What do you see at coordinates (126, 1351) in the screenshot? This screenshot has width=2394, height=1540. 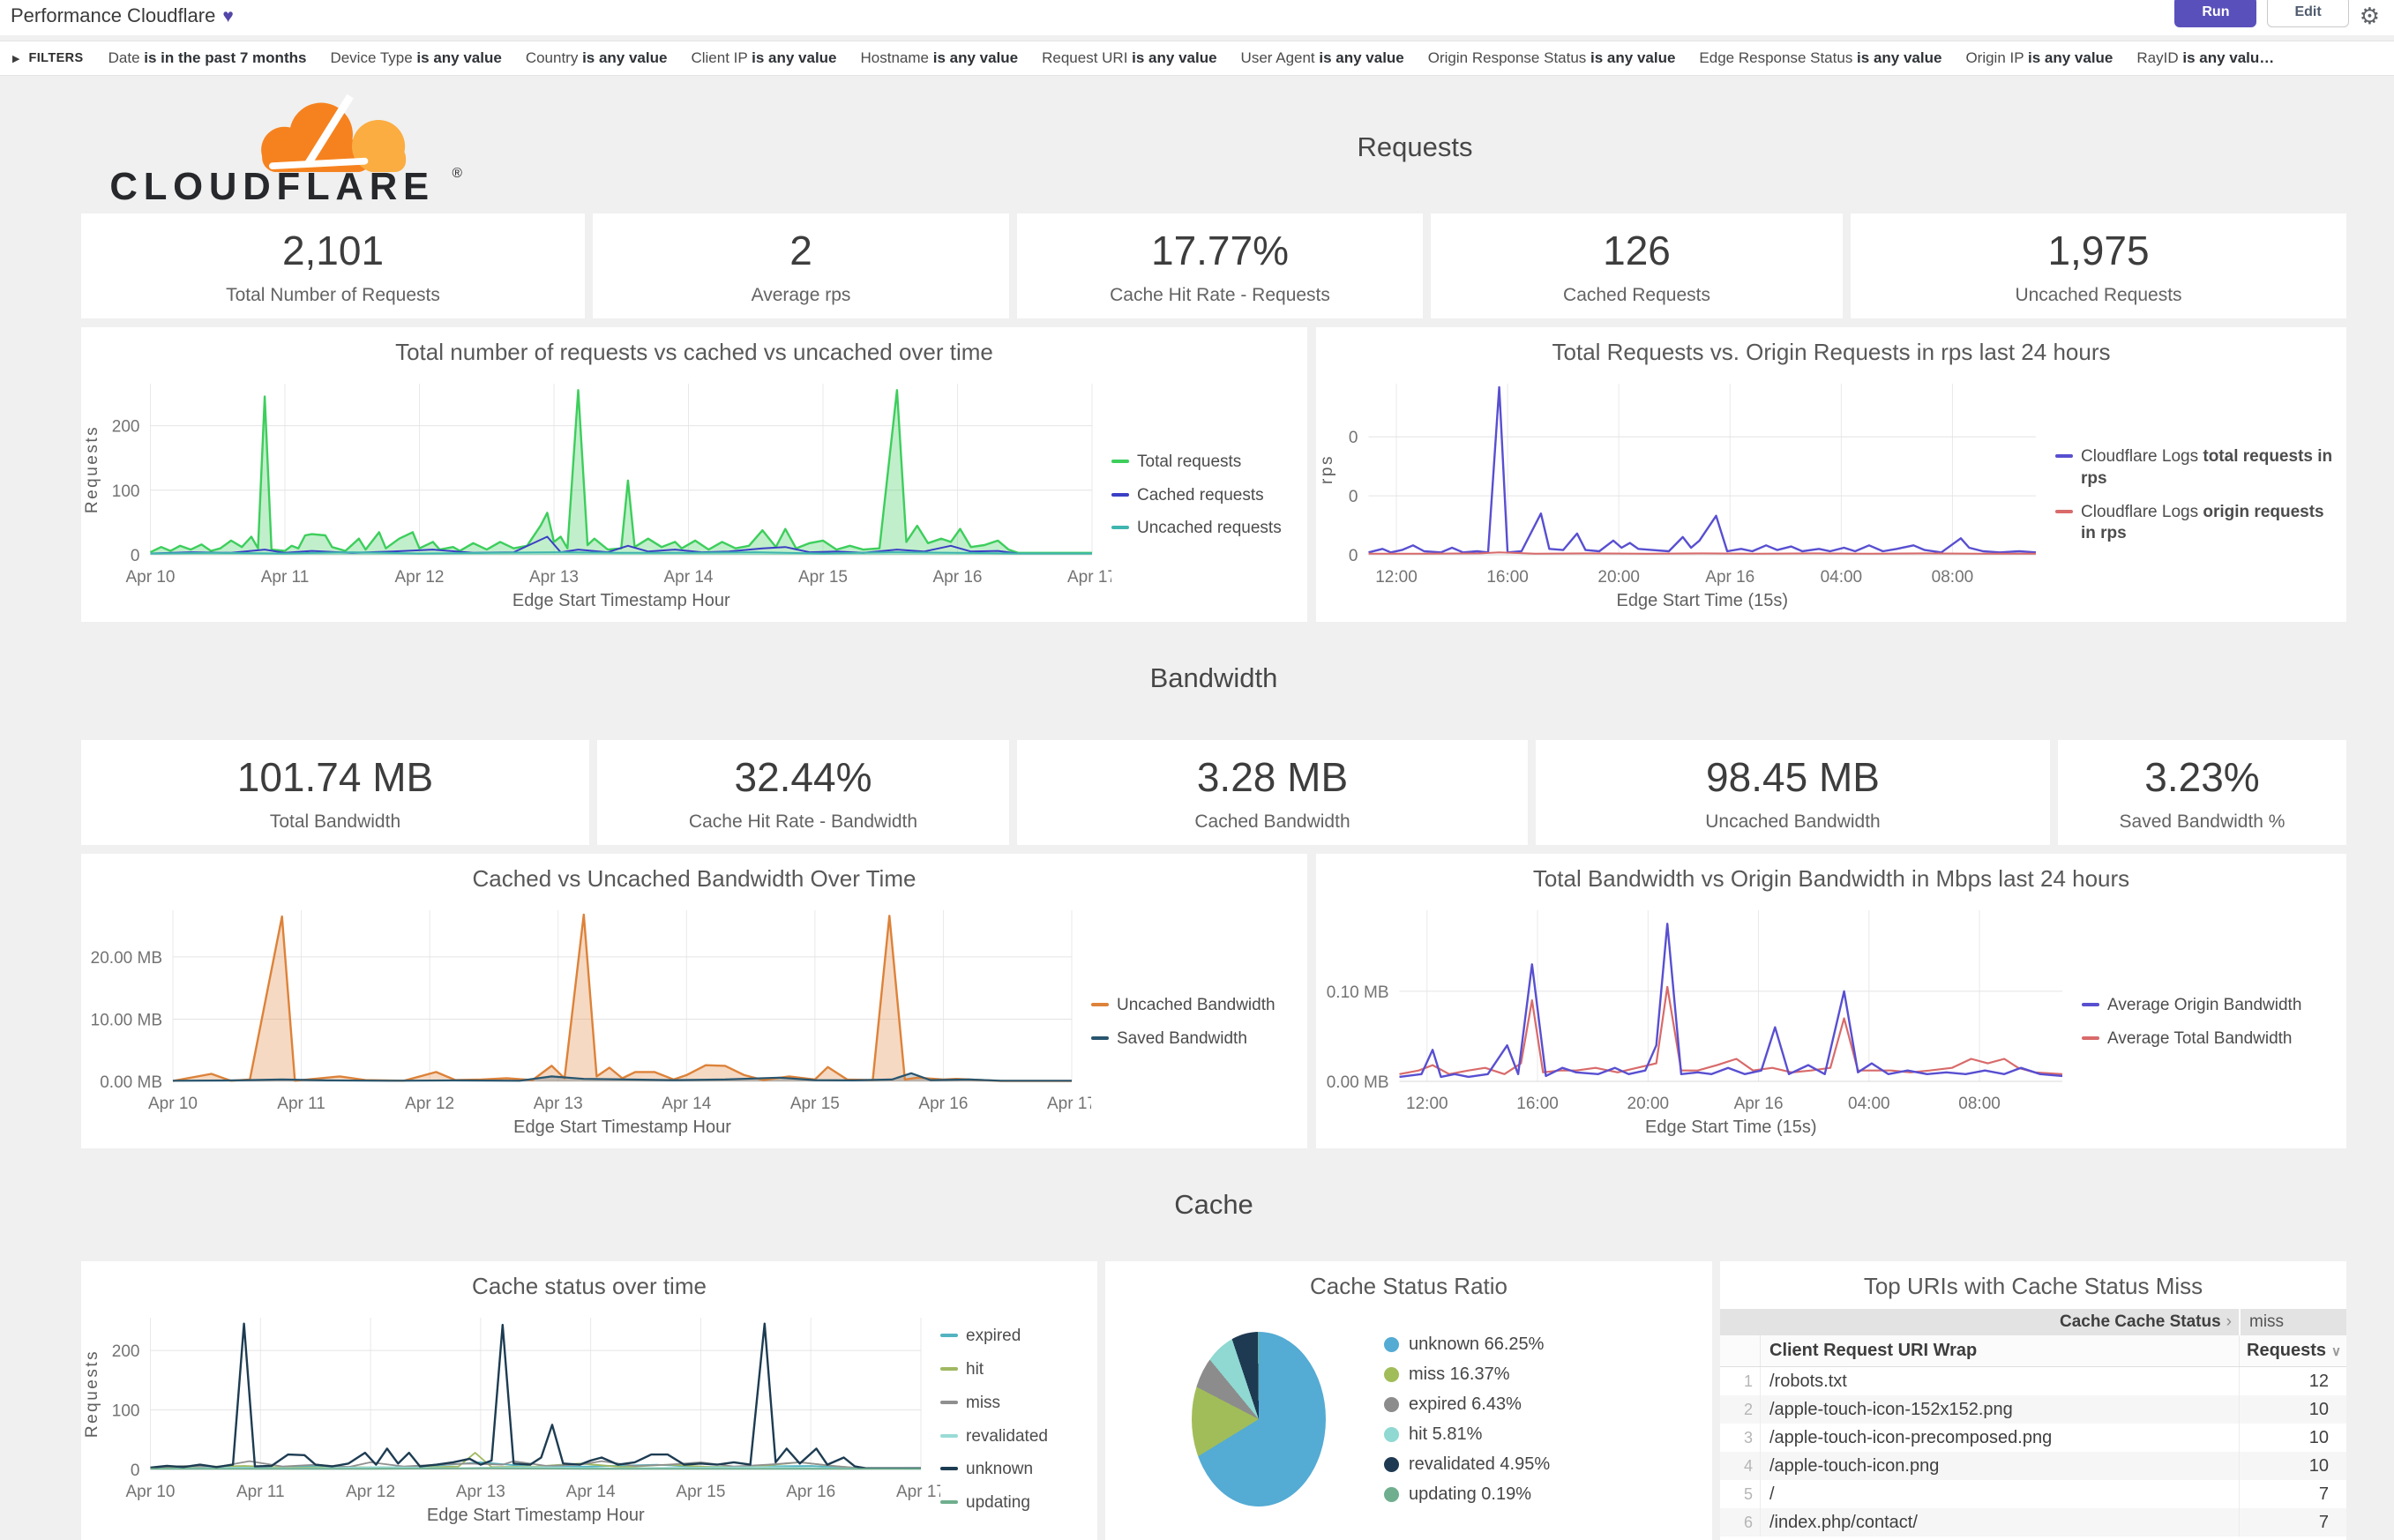 I see `svg-text: 200` at bounding box center [126, 1351].